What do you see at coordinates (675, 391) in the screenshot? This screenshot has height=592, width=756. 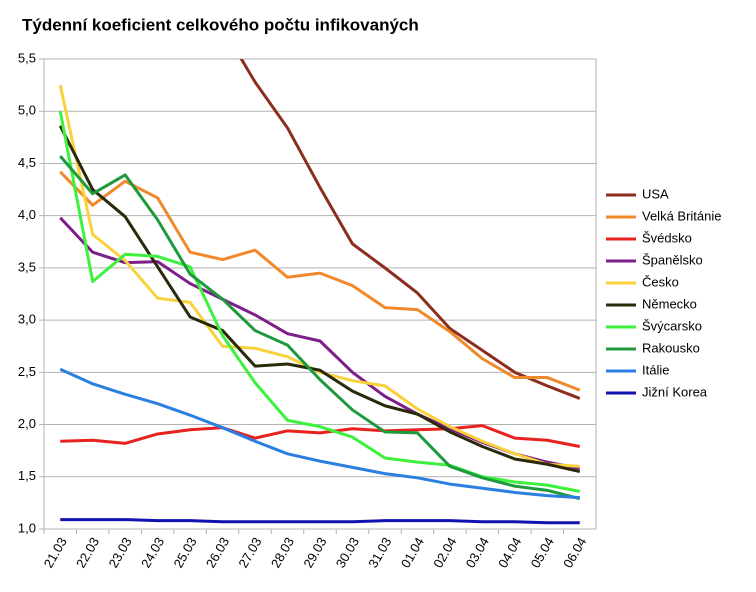 I see `legend-label: Jižní Korea` at bounding box center [675, 391].